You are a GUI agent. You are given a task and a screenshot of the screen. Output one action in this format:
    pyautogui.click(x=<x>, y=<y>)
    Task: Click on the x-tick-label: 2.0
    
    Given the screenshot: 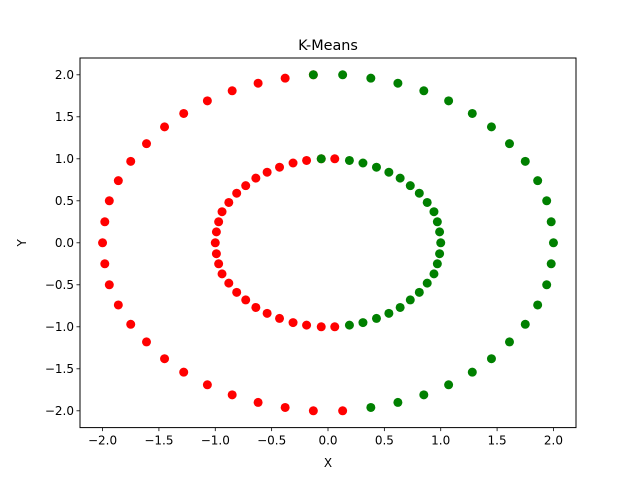 What is the action you would take?
    pyautogui.click(x=553, y=441)
    